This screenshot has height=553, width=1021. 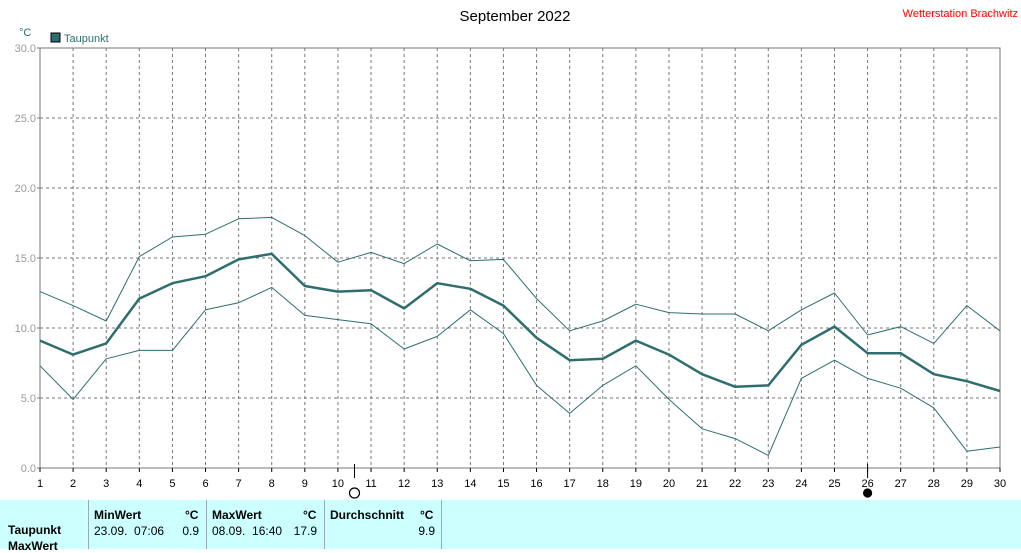 I want to click on y-tick-label: 10.0, so click(x=25, y=329).